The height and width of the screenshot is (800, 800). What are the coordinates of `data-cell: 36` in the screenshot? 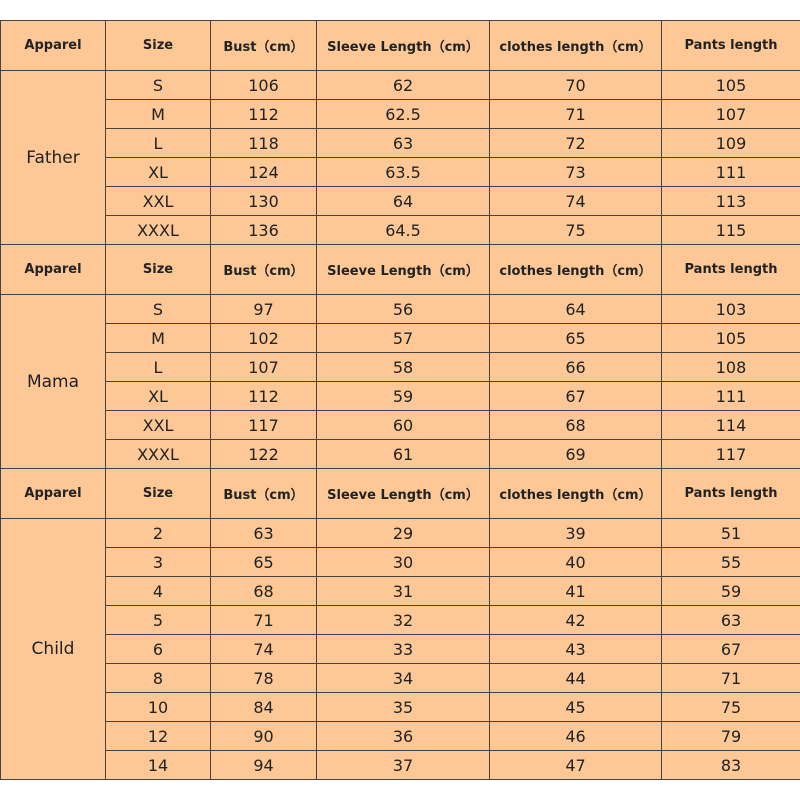 It's located at (403, 736).